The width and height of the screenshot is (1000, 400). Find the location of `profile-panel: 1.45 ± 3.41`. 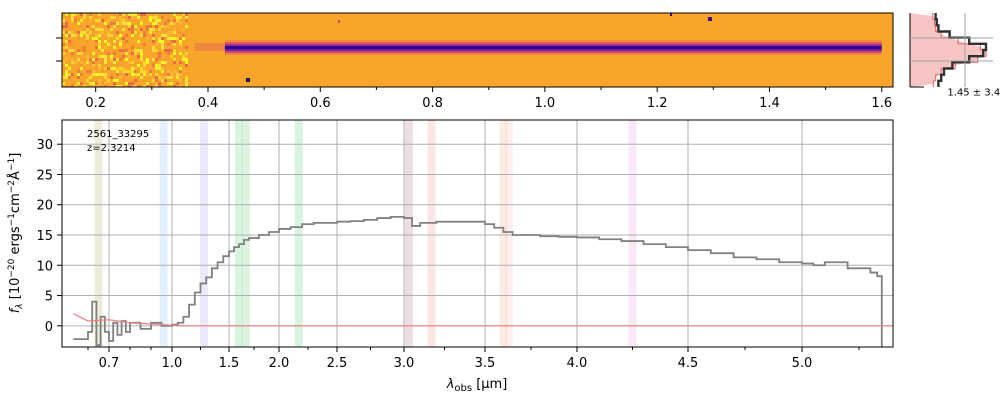

profile-panel: 1.45 ± 3.41 is located at coordinates (954, 55).